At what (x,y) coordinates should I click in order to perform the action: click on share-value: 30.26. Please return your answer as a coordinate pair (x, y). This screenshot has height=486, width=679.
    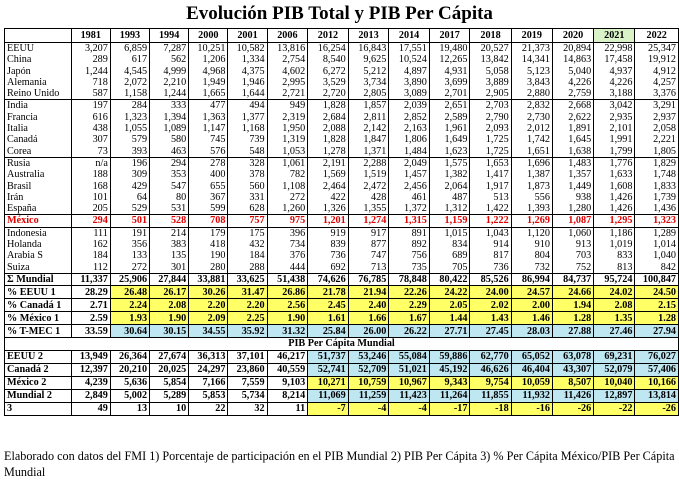
    Looking at the image, I should click on (208, 292).